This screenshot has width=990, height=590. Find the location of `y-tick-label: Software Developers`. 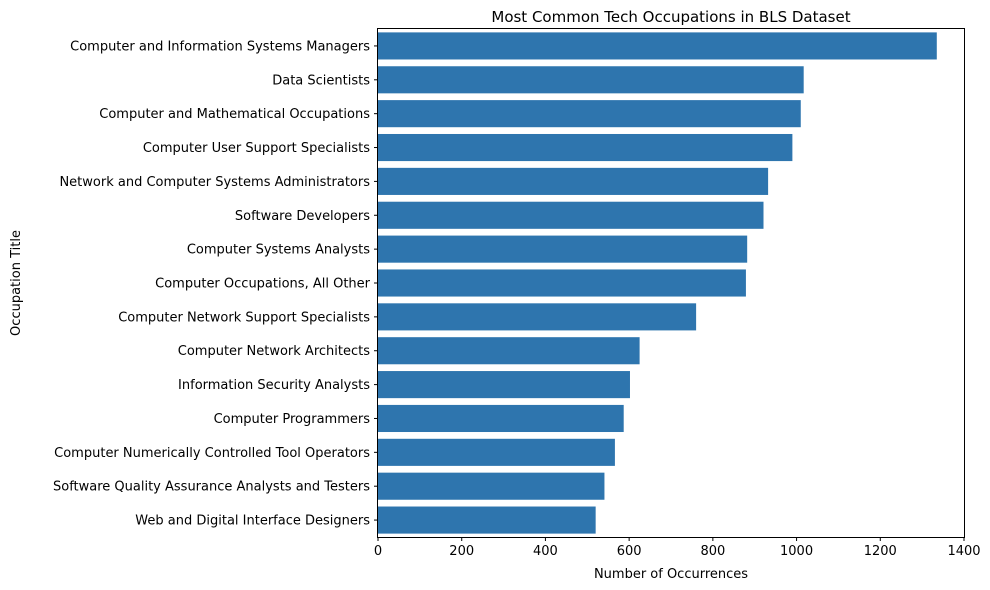

y-tick-label: Software Developers is located at coordinates (302, 216).